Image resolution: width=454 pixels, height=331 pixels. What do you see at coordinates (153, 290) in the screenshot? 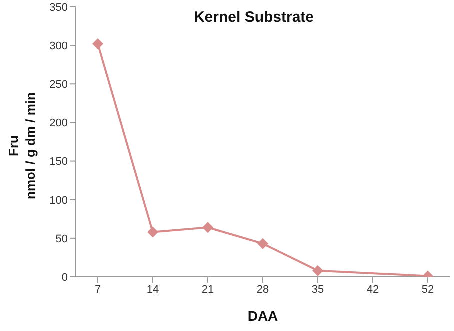
I see `x-tick-label: 14` at bounding box center [153, 290].